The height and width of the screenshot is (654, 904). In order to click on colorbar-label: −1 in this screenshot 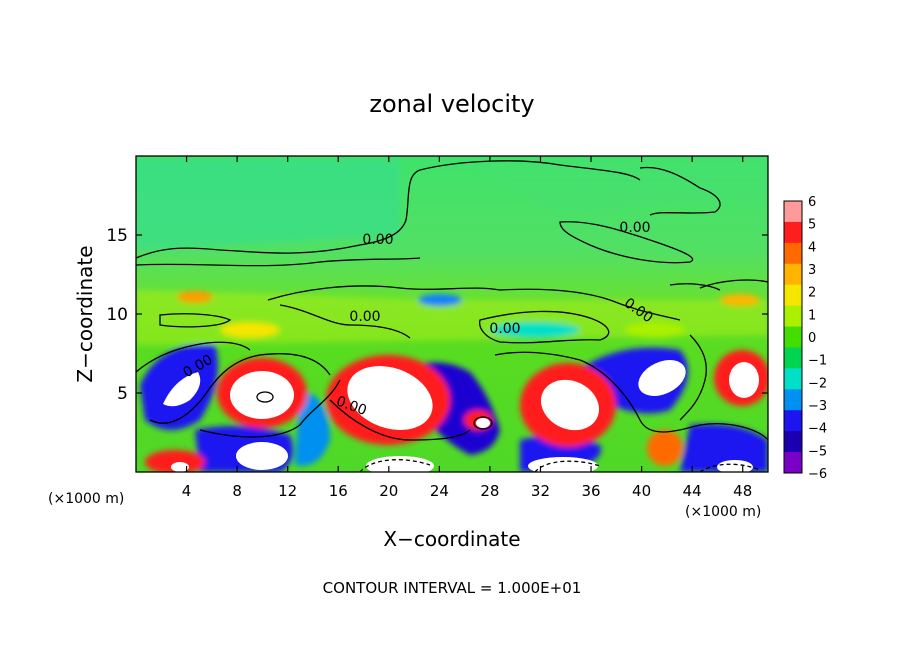, I will do `click(817, 361)`.